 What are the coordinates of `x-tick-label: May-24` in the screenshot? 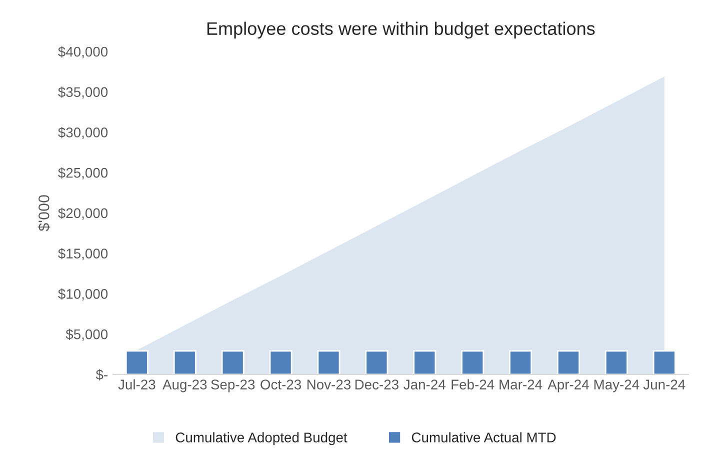 It's located at (617, 386).